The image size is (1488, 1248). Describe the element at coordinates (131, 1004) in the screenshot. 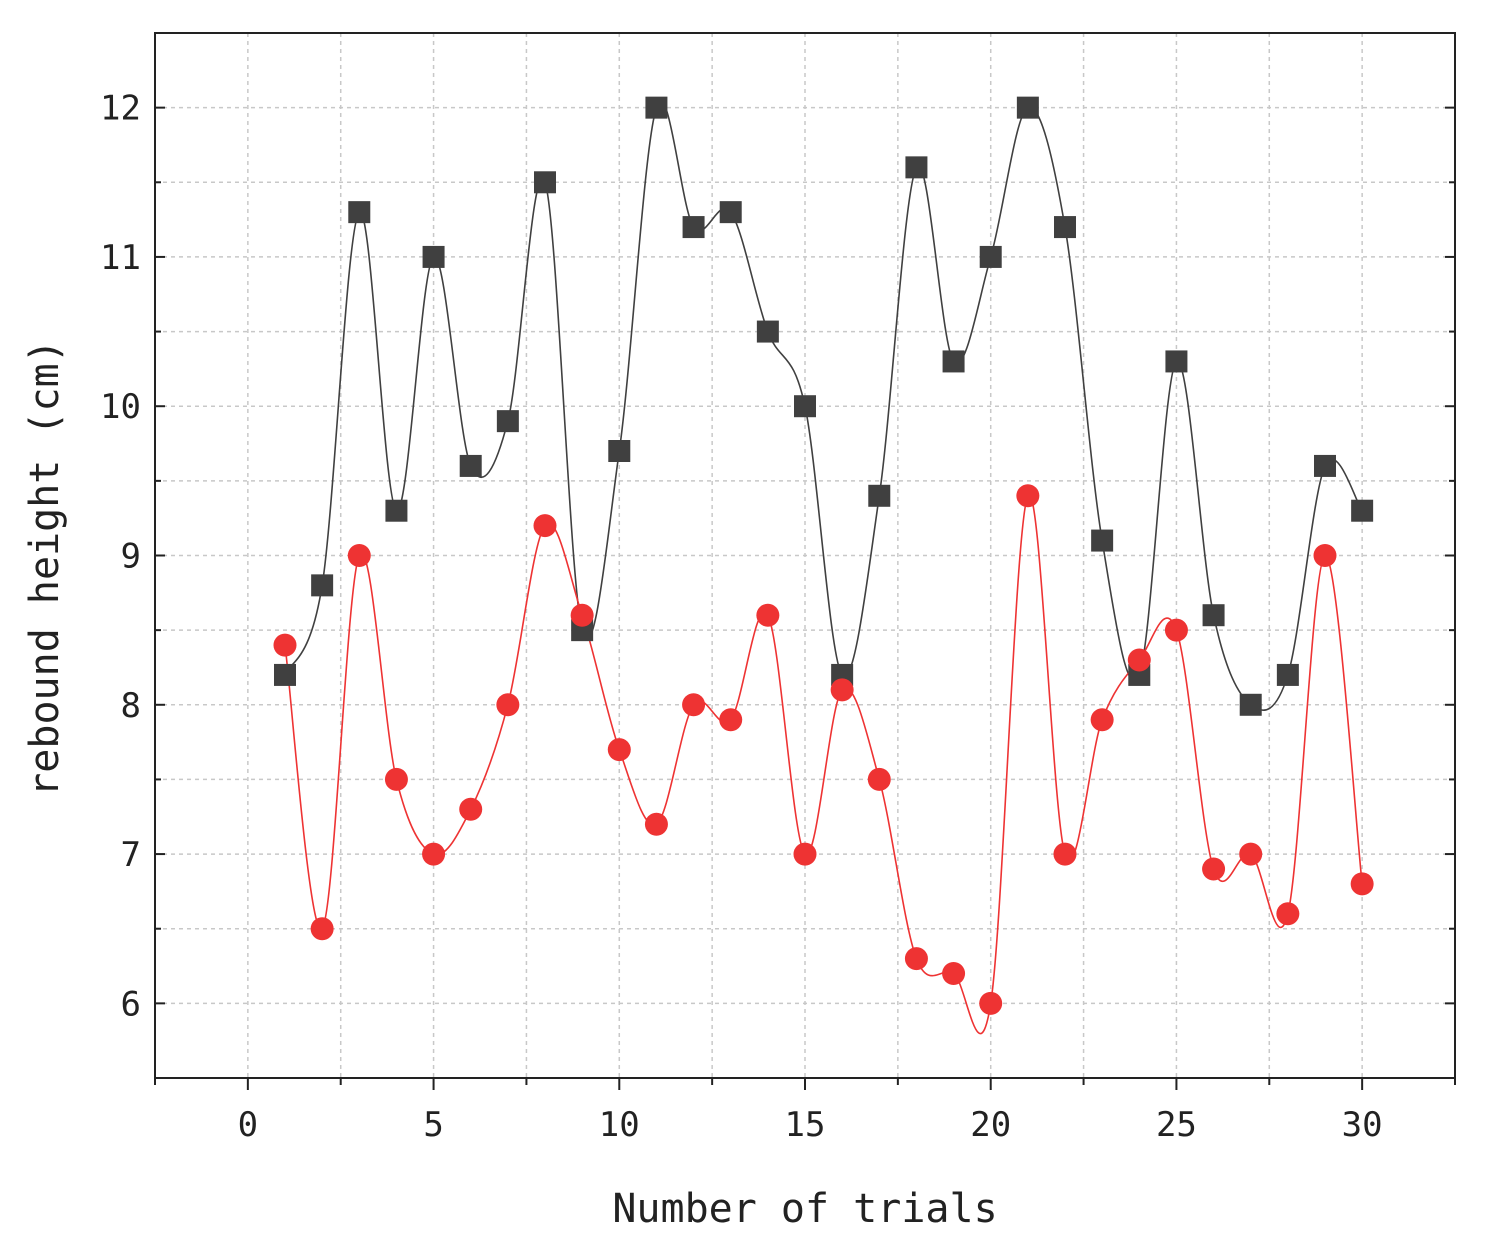

I see `y-tick-label: 6` at that location.